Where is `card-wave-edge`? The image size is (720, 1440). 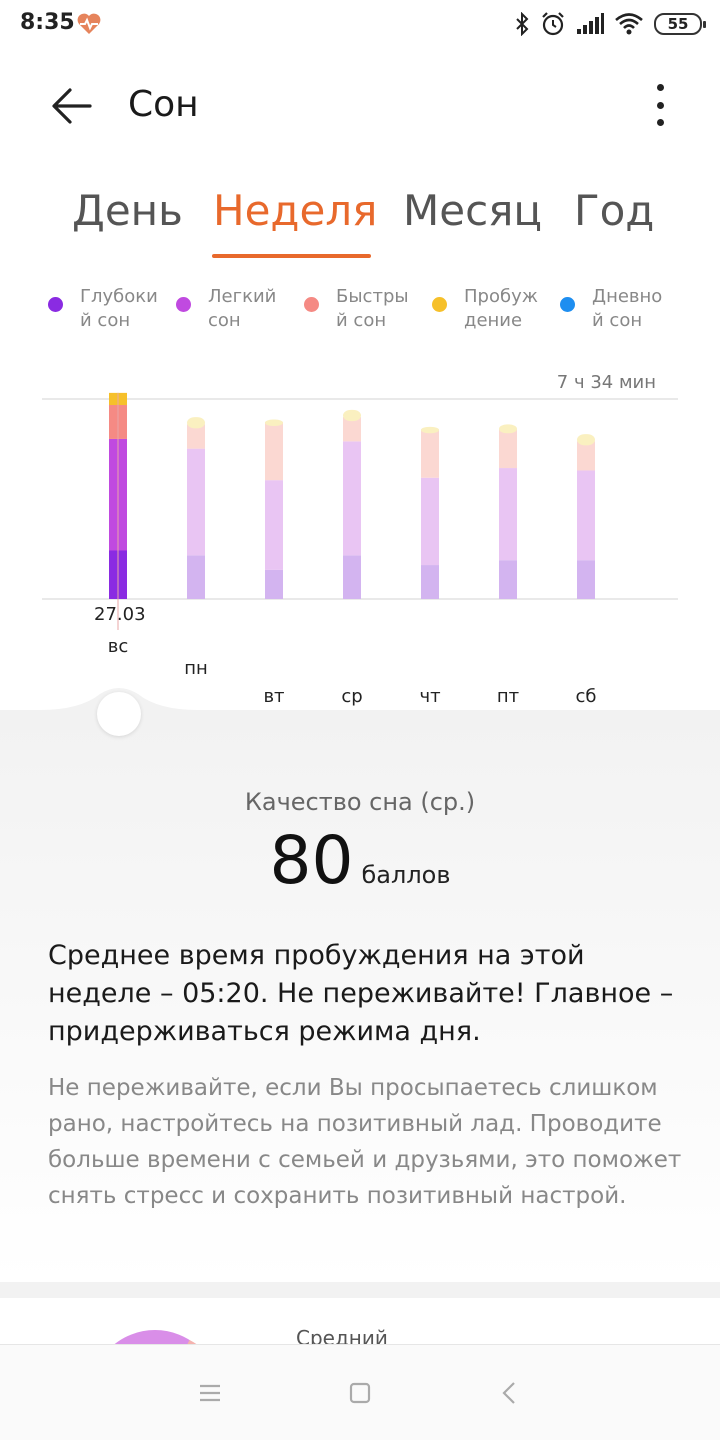
card-wave-edge is located at coordinates (360, 700).